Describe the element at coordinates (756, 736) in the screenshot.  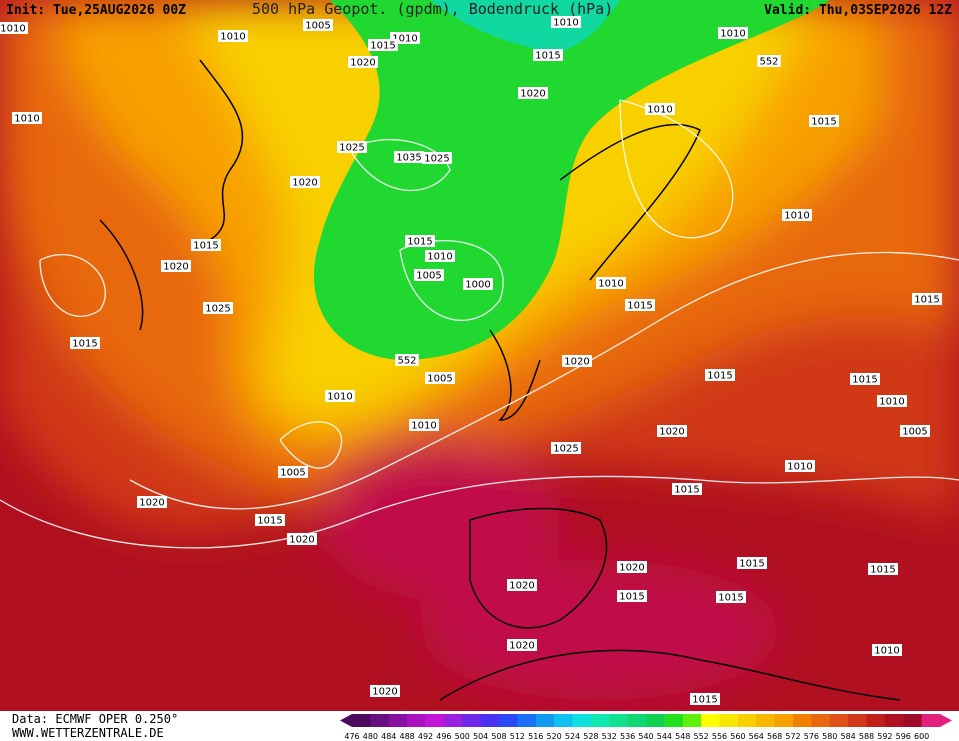
I see `colorbar-label: 564` at that location.